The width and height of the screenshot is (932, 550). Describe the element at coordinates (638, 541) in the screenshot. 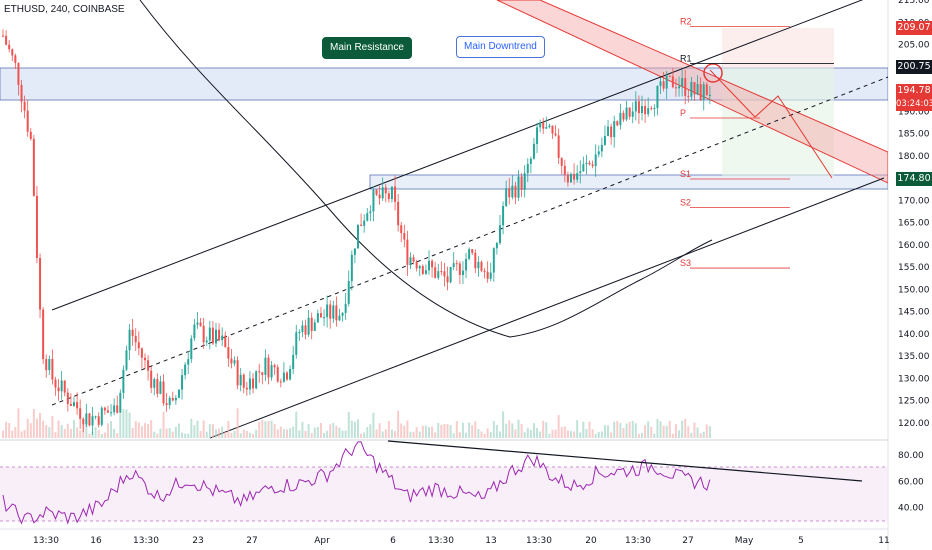

I see `time-tick-label: 13:30` at that location.